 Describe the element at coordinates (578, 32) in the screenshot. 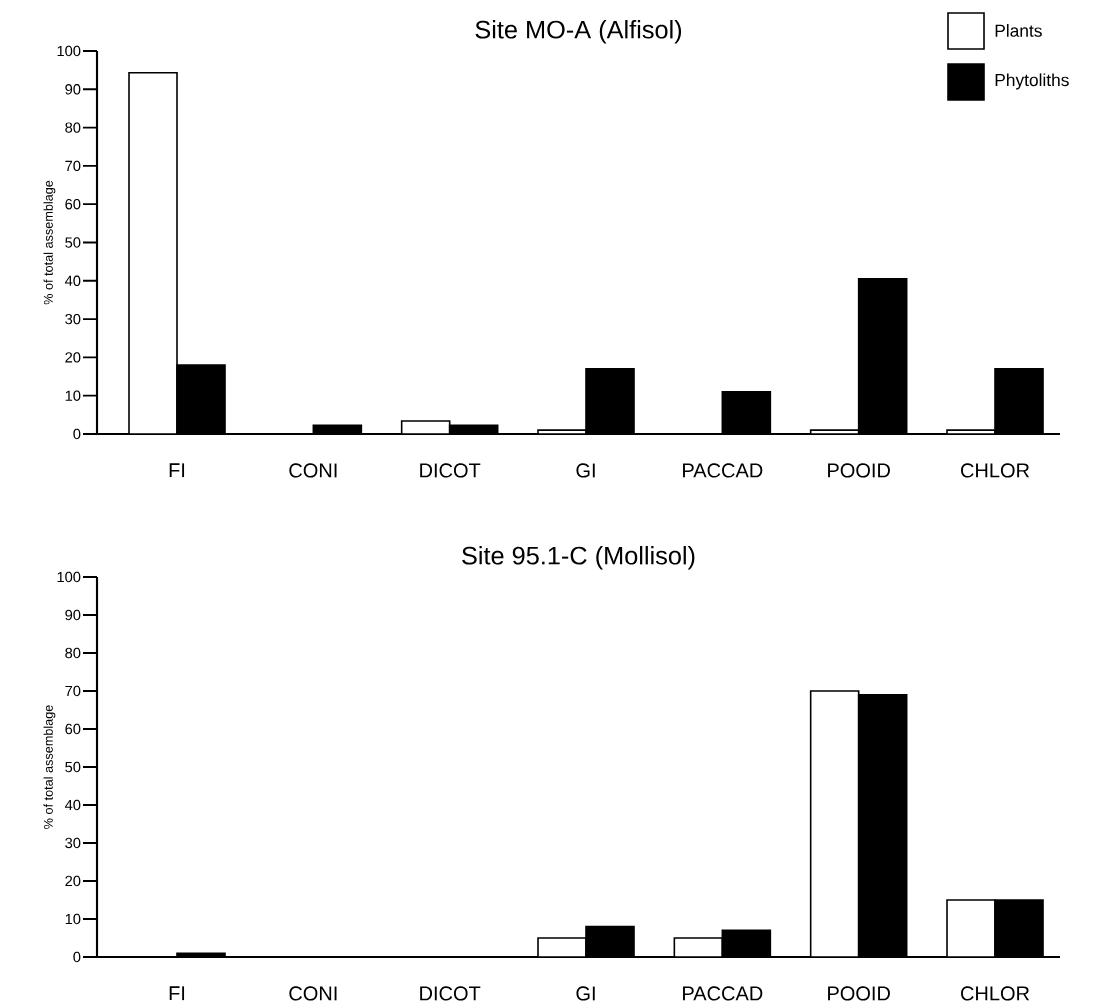

I see `chart-title: Site MO-A (Alfisol)` at that location.